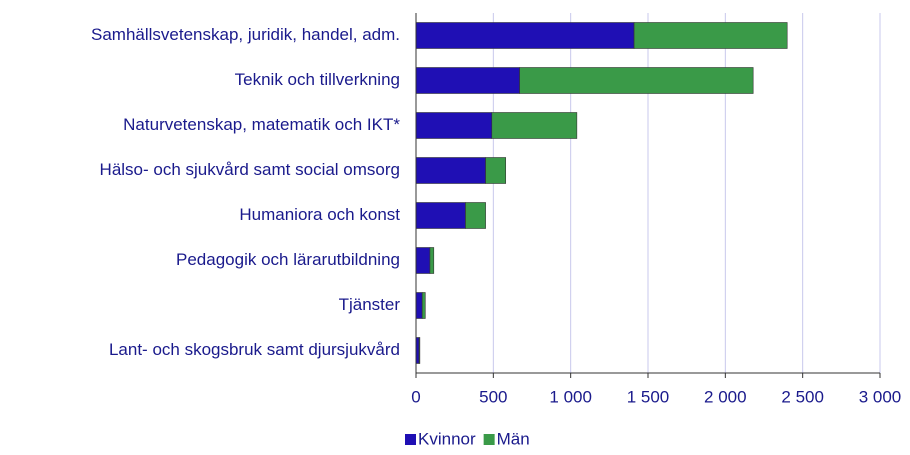  Describe the element at coordinates (250, 169) in the screenshot. I see `y-tick-label: Hälso- och sjukvård samt social omsorg` at that location.